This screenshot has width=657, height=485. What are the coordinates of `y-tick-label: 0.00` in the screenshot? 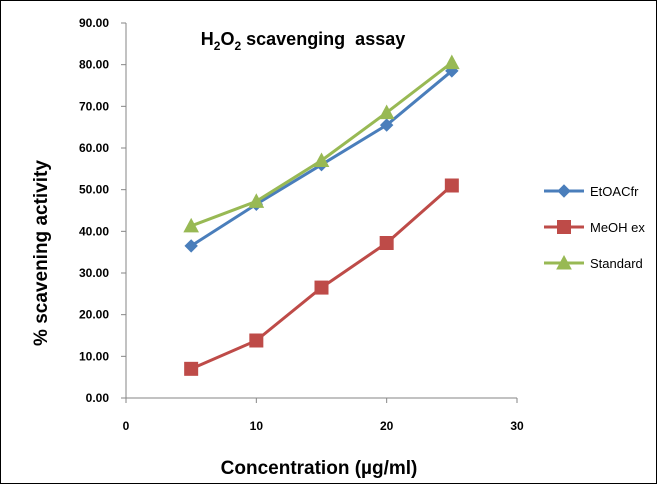 It's located at (98, 398).